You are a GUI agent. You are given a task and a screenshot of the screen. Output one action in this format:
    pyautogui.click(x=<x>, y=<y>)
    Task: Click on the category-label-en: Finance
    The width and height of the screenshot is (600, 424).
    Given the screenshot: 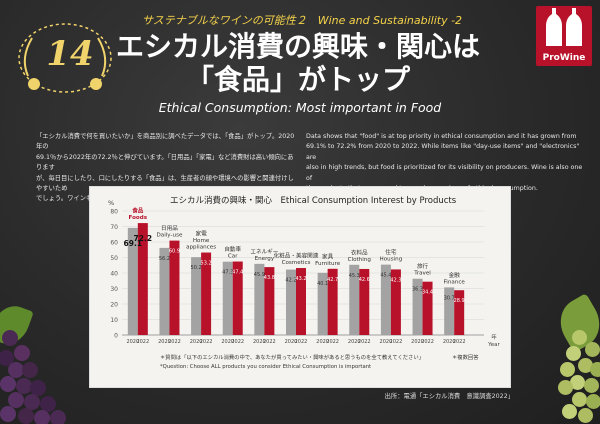 What is the action you would take?
    pyautogui.click(x=454, y=282)
    